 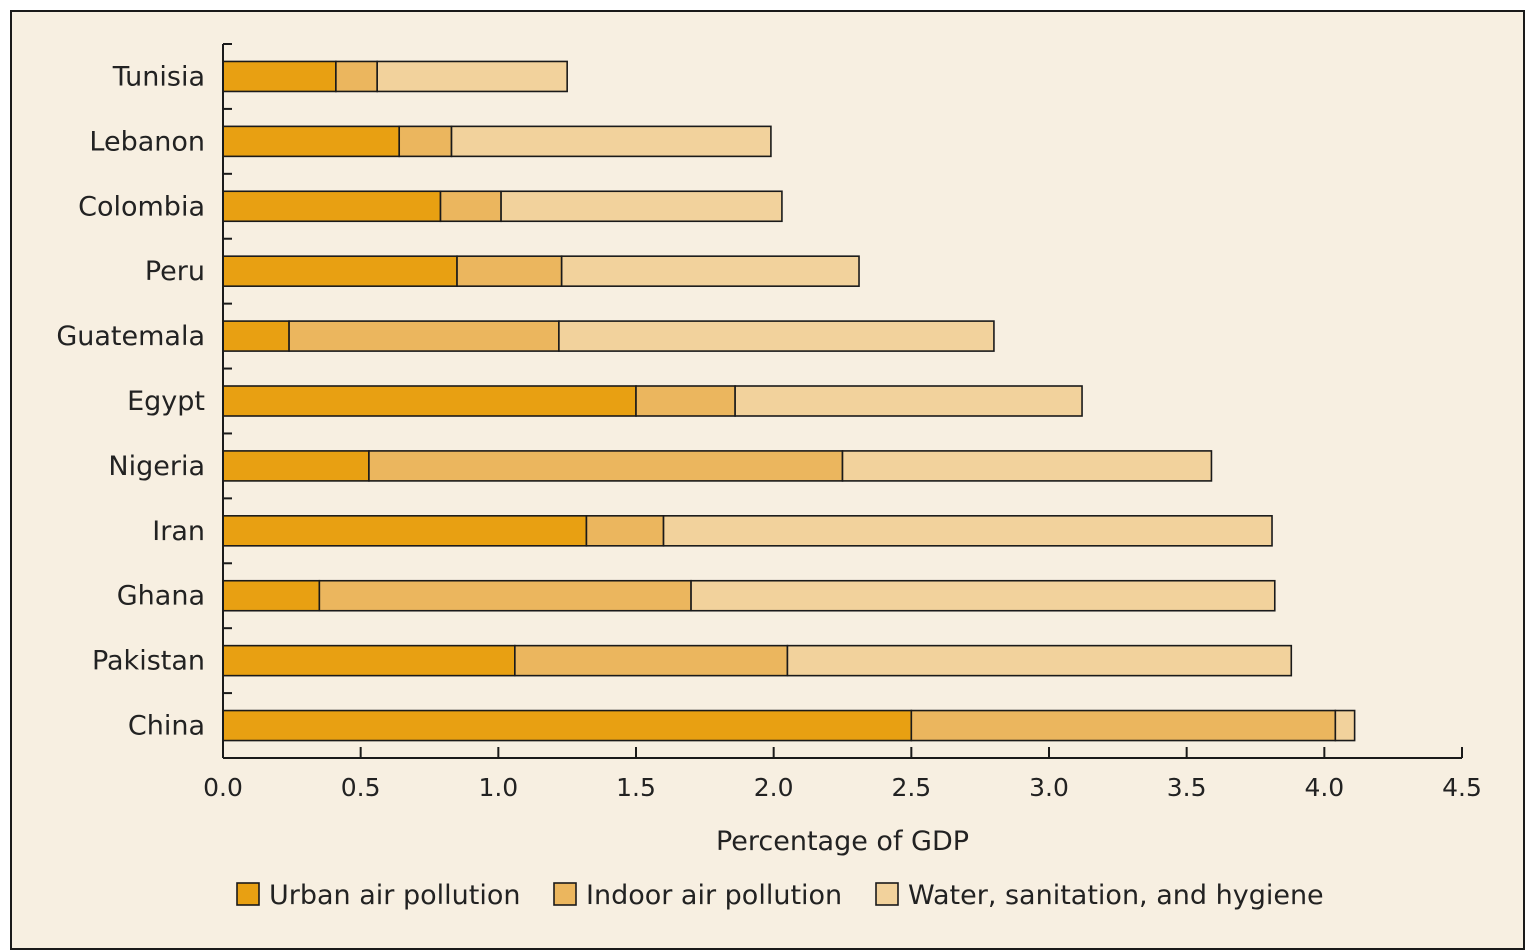 I want to click on category-label: Pakistan, so click(x=148, y=661).